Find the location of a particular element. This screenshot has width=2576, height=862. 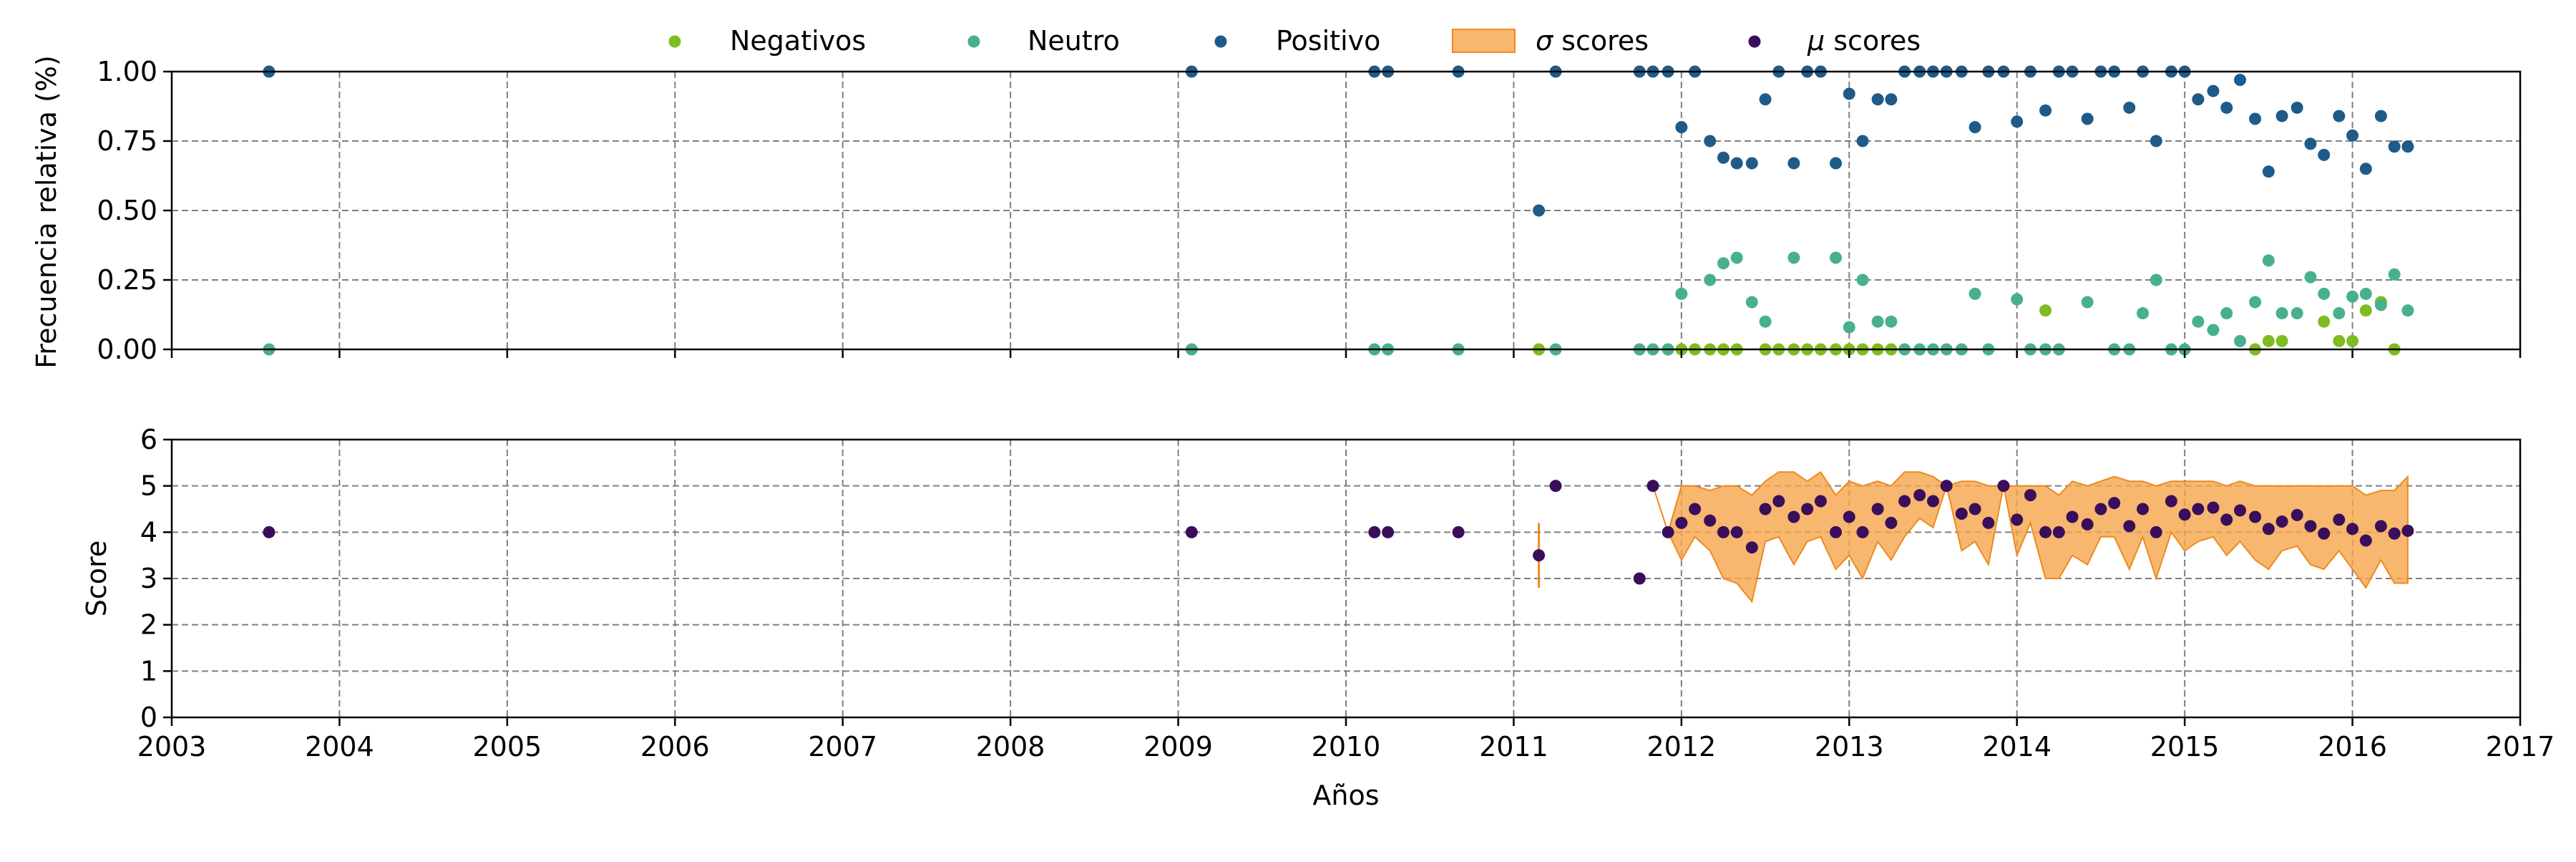

top-y-tick-label: 0.75 is located at coordinates (127, 141).